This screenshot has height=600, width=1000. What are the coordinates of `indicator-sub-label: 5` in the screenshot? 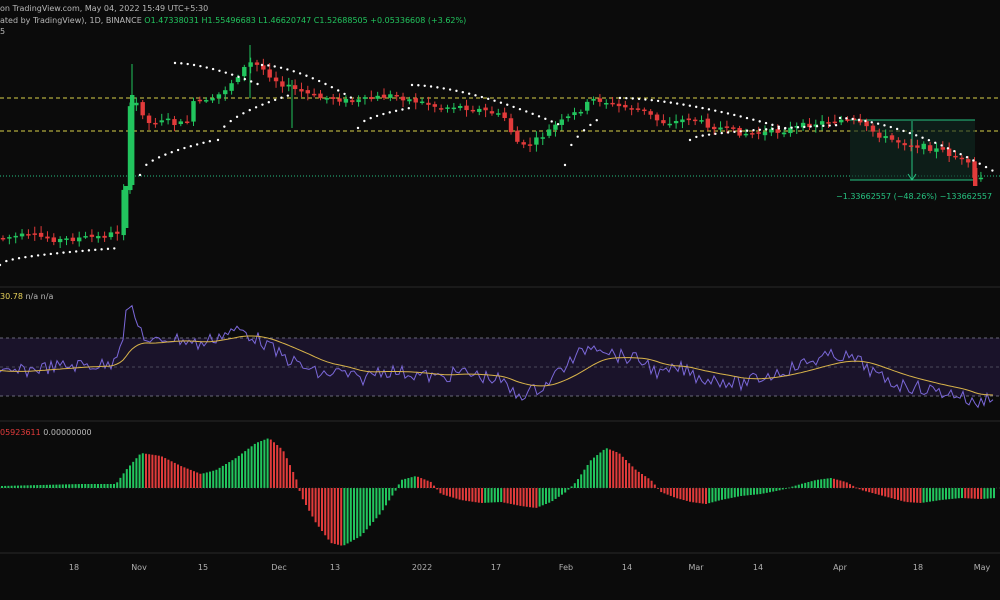 It's located at (3, 31).